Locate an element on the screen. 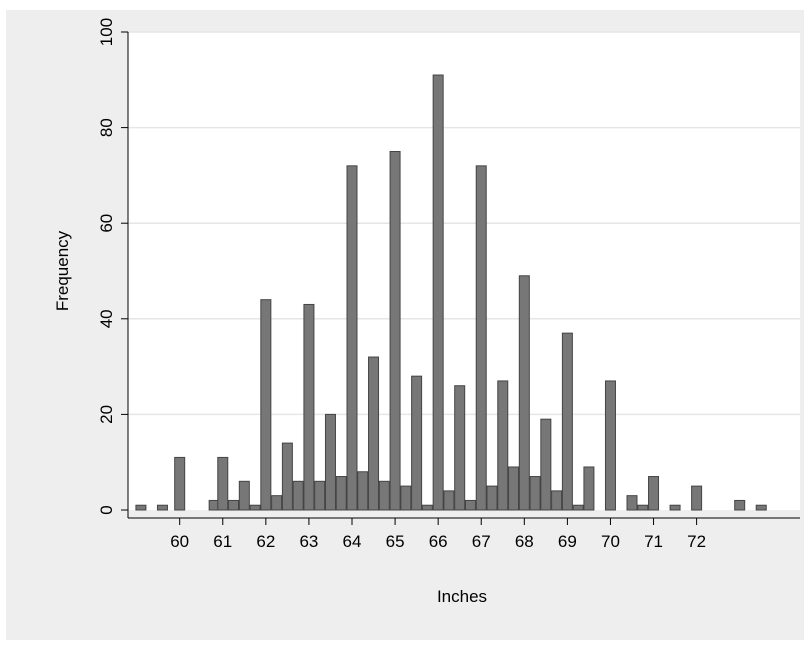 The height and width of the screenshot is (650, 810). y-tick-label: 40 is located at coordinates (106, 318).